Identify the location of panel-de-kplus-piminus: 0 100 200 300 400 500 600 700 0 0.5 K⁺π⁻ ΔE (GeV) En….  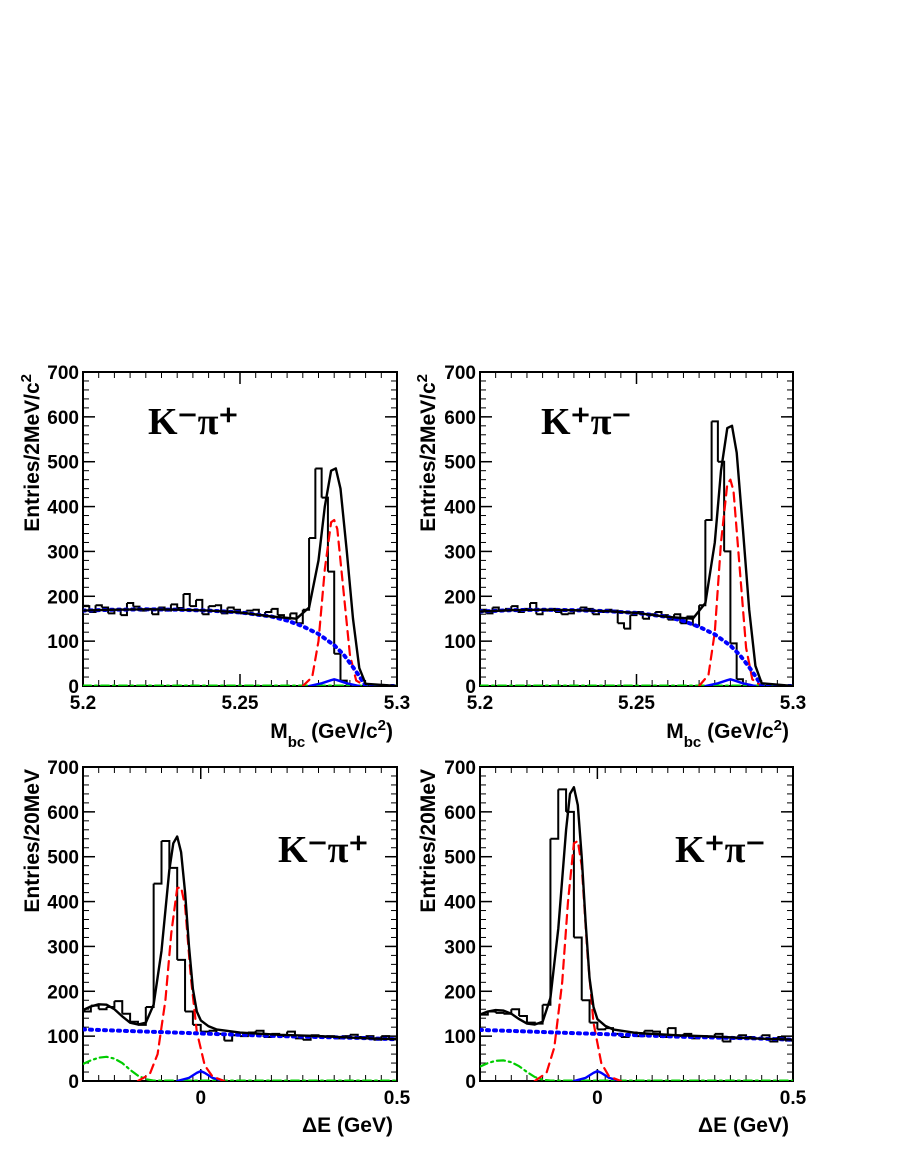
(612, 947).